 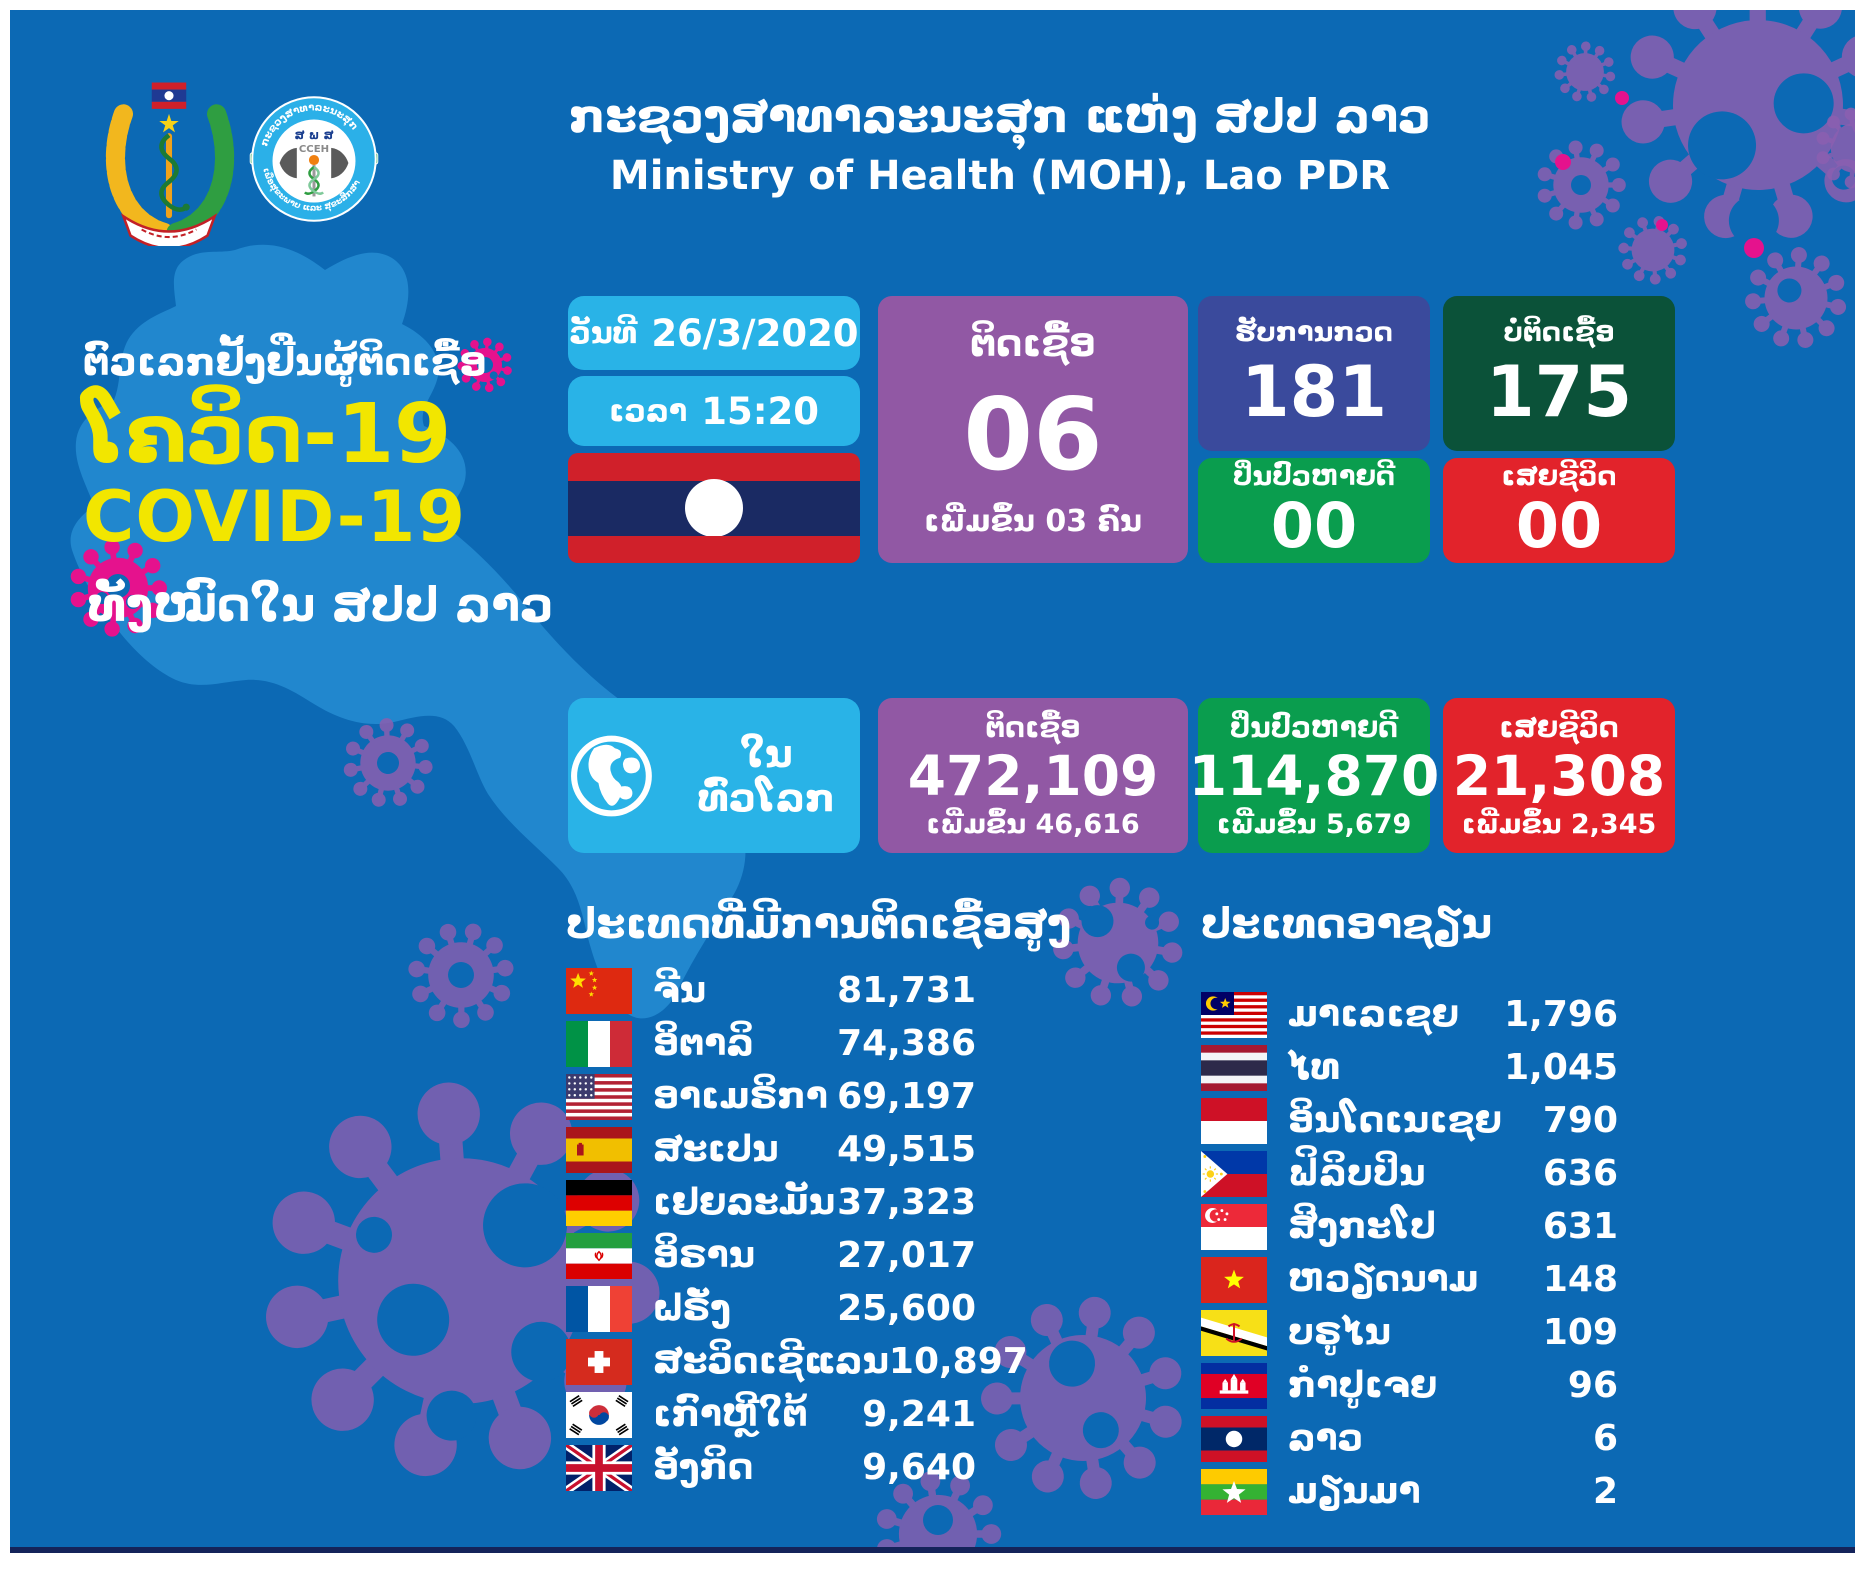 What do you see at coordinates (599, 1308) in the screenshot?
I see `france-flag-icon` at bounding box center [599, 1308].